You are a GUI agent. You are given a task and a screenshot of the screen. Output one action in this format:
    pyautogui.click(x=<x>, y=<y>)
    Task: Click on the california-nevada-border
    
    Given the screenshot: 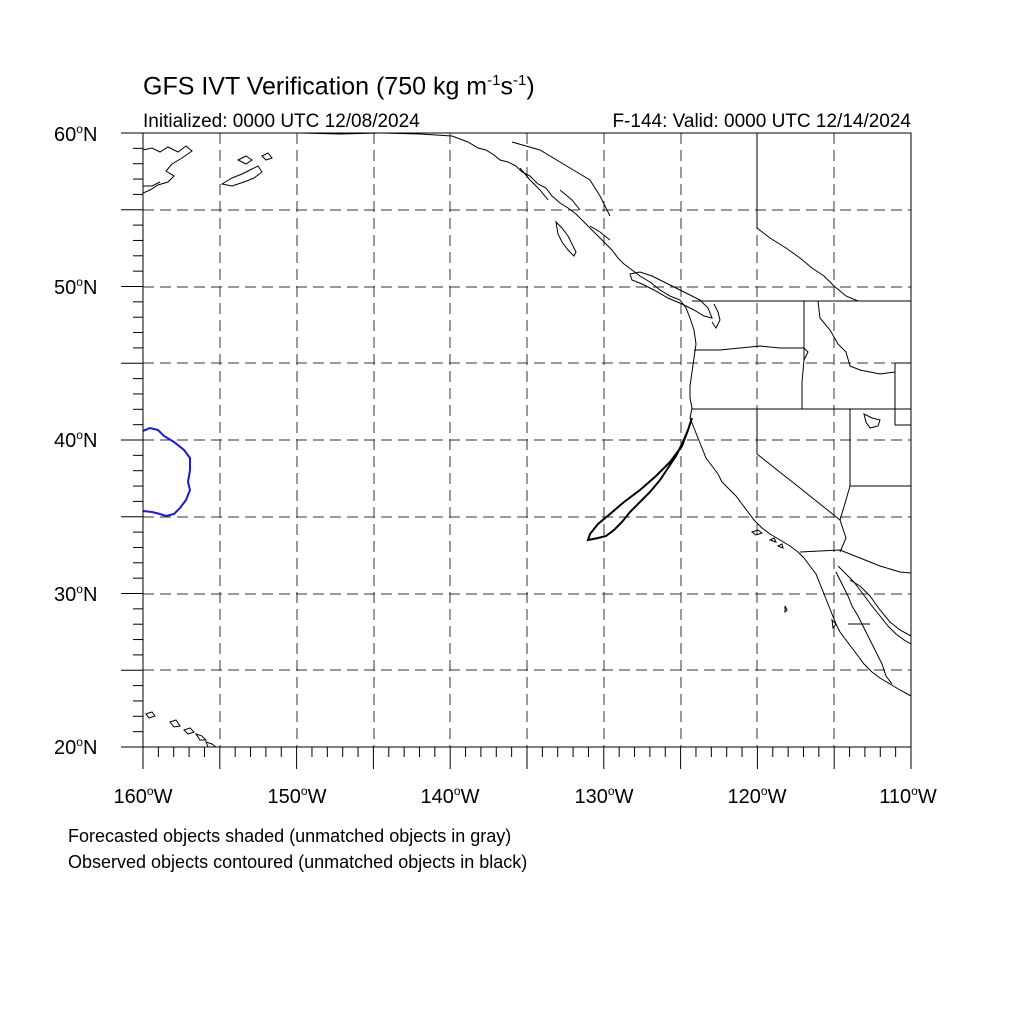 What is the action you would take?
    pyautogui.click(x=803, y=465)
    